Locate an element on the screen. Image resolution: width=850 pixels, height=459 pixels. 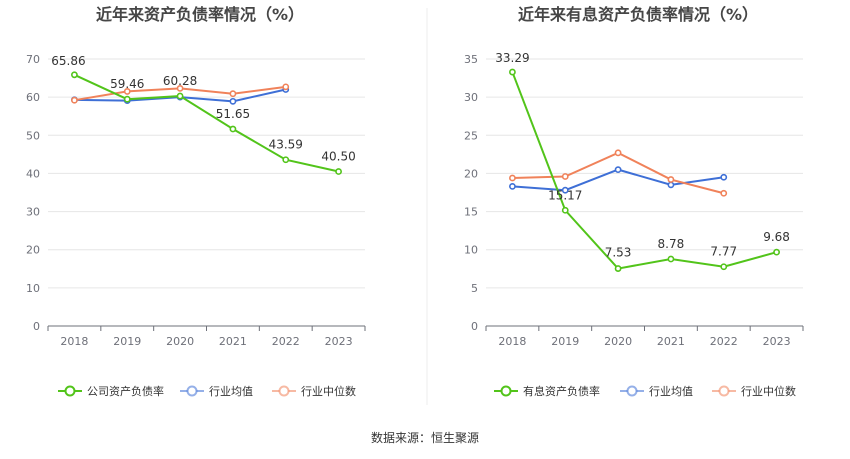
data-label: 65.86 is located at coordinates (68, 61).